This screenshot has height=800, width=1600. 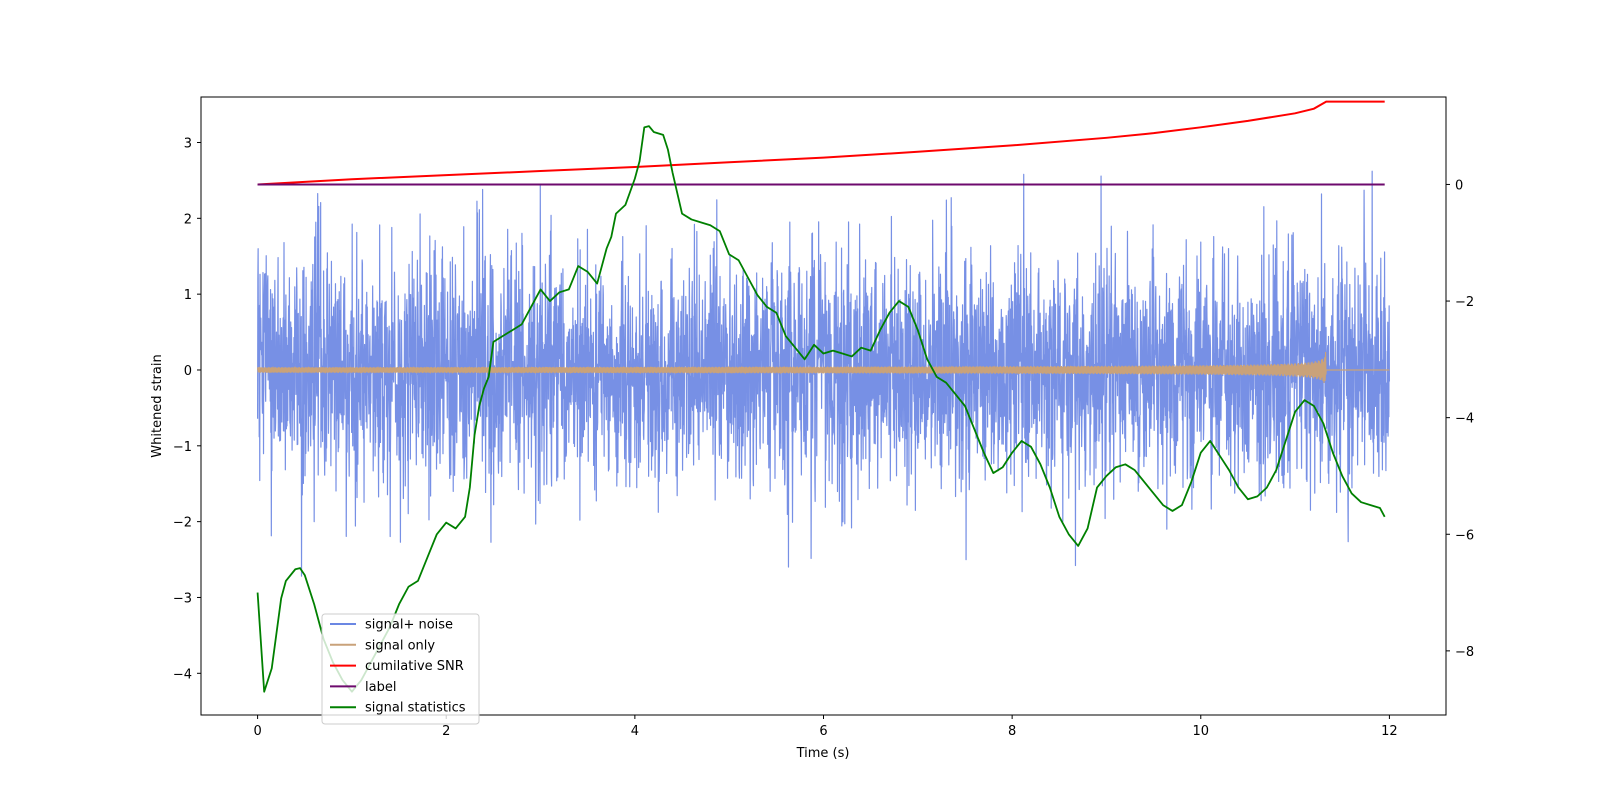 What do you see at coordinates (182, 523) in the screenshot?
I see `y-tick-label: −2` at bounding box center [182, 523].